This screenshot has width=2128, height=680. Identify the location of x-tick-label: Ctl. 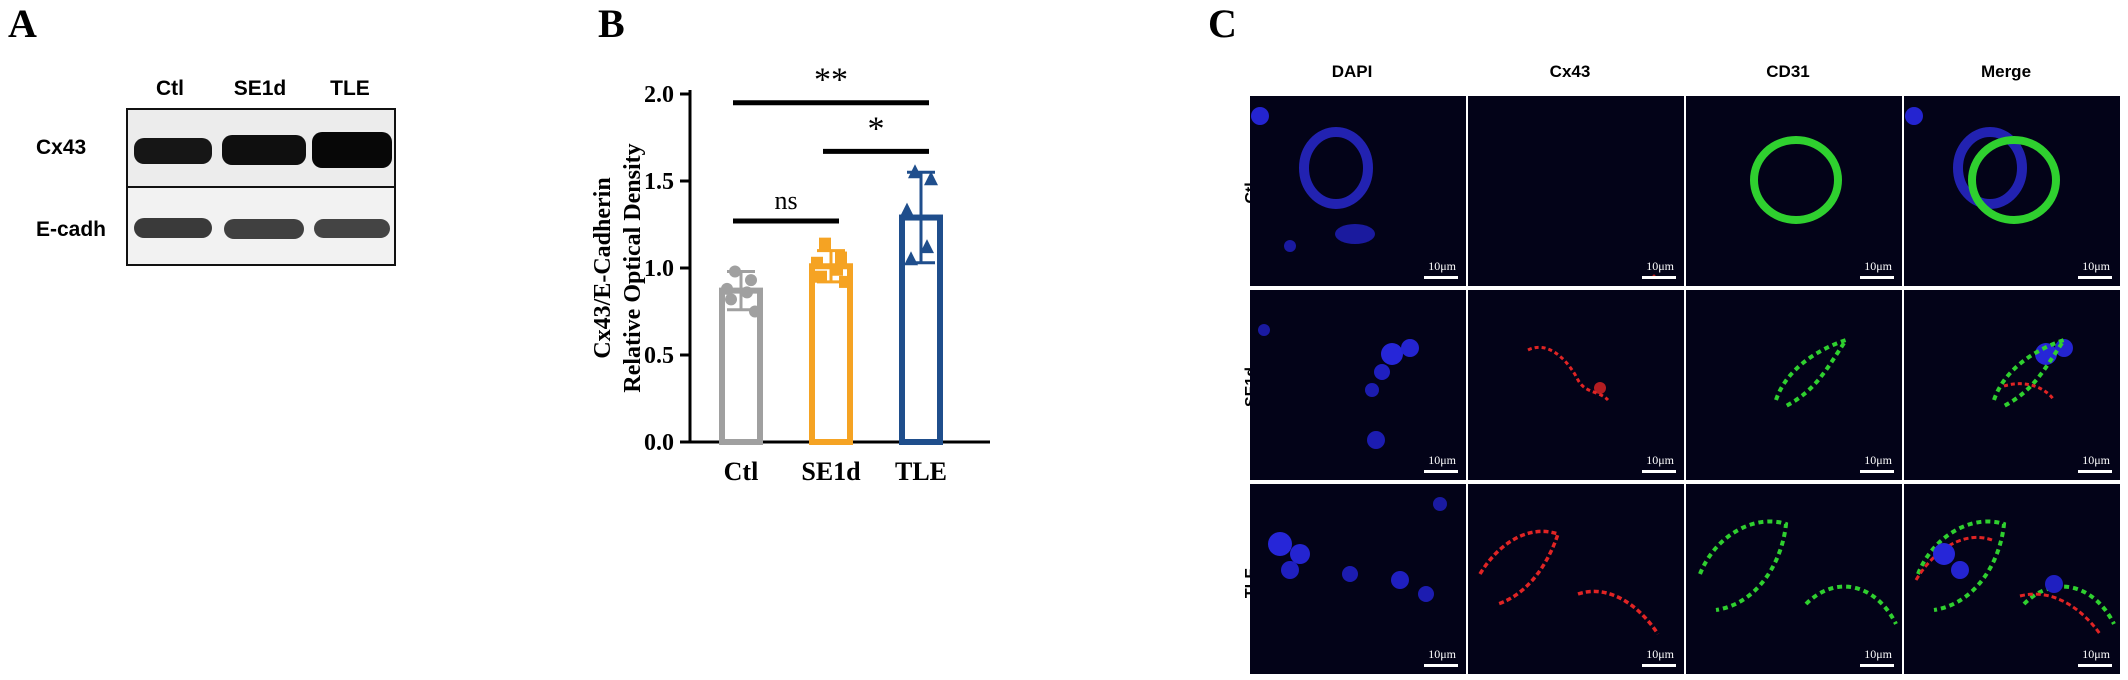
(741, 471).